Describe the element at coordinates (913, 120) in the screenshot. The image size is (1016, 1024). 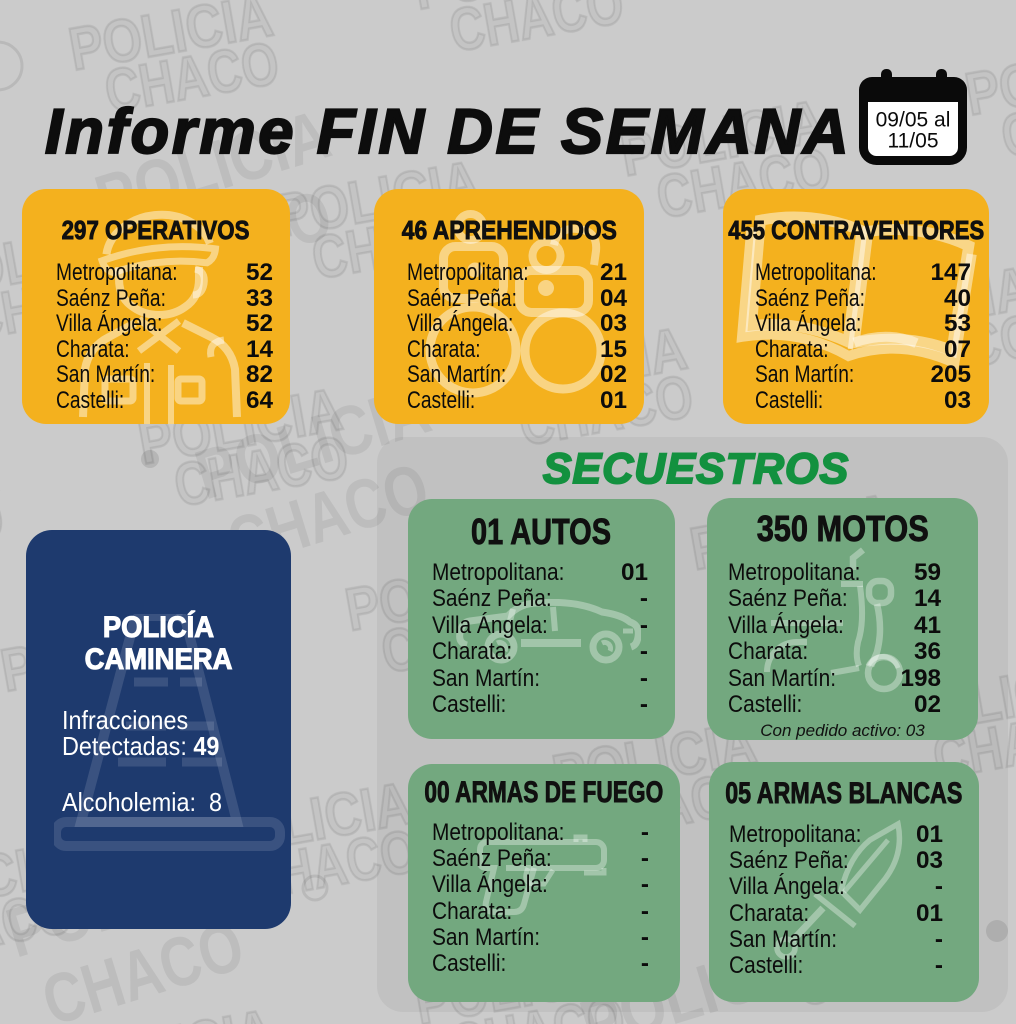
I see `svg-text: 09/05 al` at that location.